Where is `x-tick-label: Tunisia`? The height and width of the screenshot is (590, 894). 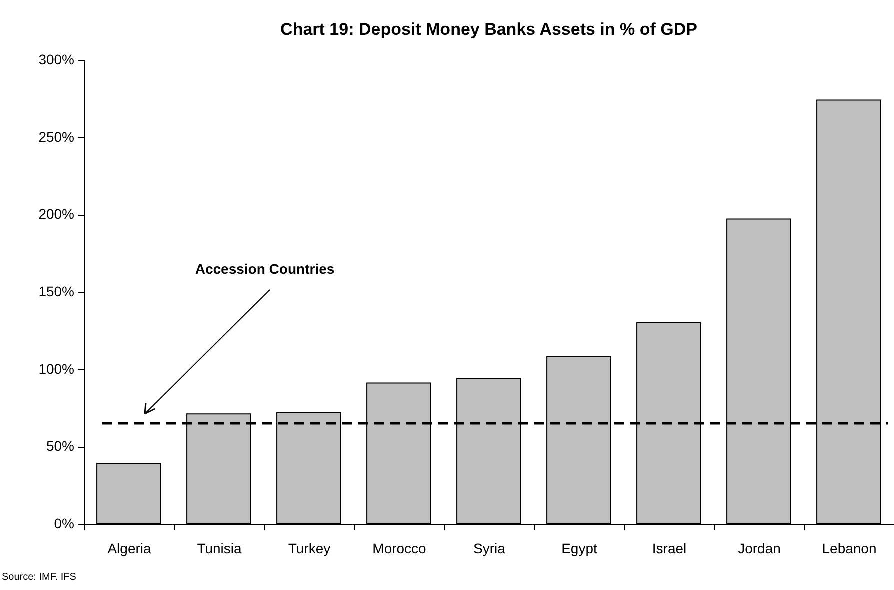 x-tick-label: Tunisia is located at coordinates (219, 548).